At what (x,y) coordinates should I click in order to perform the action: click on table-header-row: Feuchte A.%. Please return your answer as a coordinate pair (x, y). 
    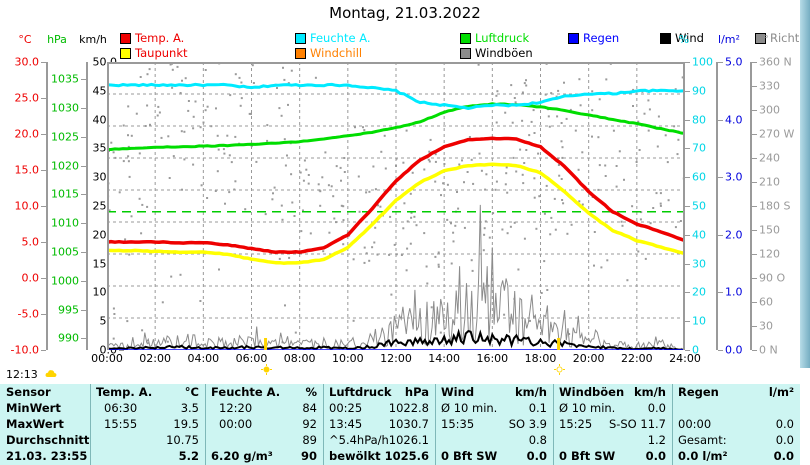
    Looking at the image, I should click on (264, 392).